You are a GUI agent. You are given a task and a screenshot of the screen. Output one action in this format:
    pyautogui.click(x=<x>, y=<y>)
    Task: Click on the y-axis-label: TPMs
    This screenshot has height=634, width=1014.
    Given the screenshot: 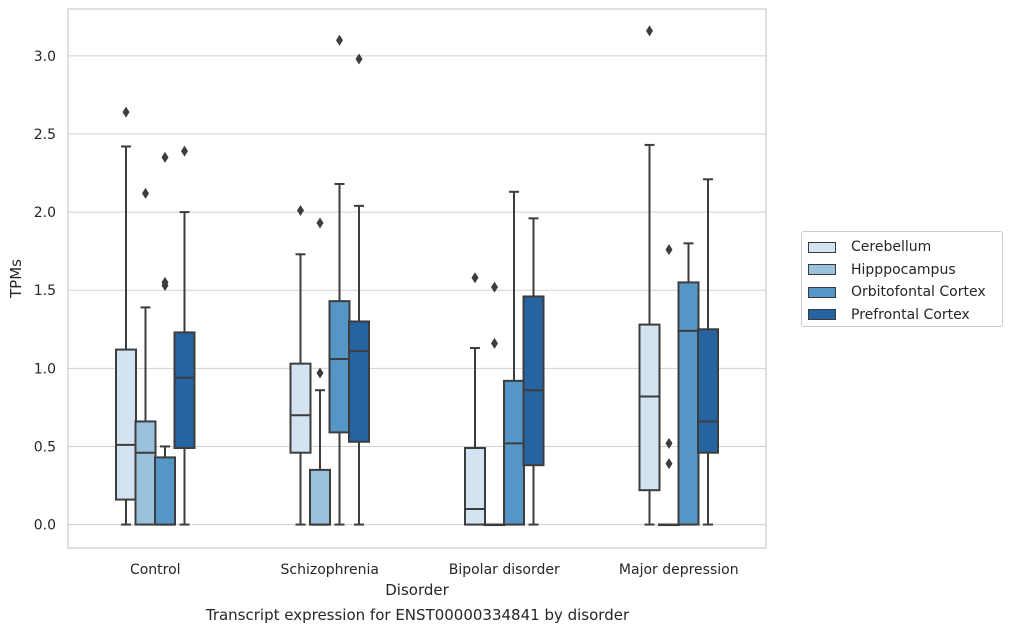 What is the action you would take?
    pyautogui.click(x=16, y=279)
    